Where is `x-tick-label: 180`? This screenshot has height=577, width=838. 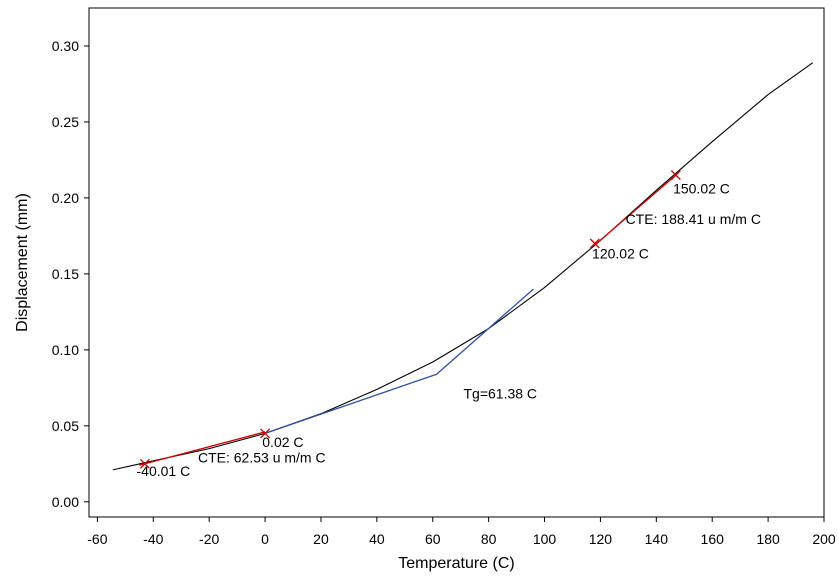
x-tick-label: 180 is located at coordinates (768, 539).